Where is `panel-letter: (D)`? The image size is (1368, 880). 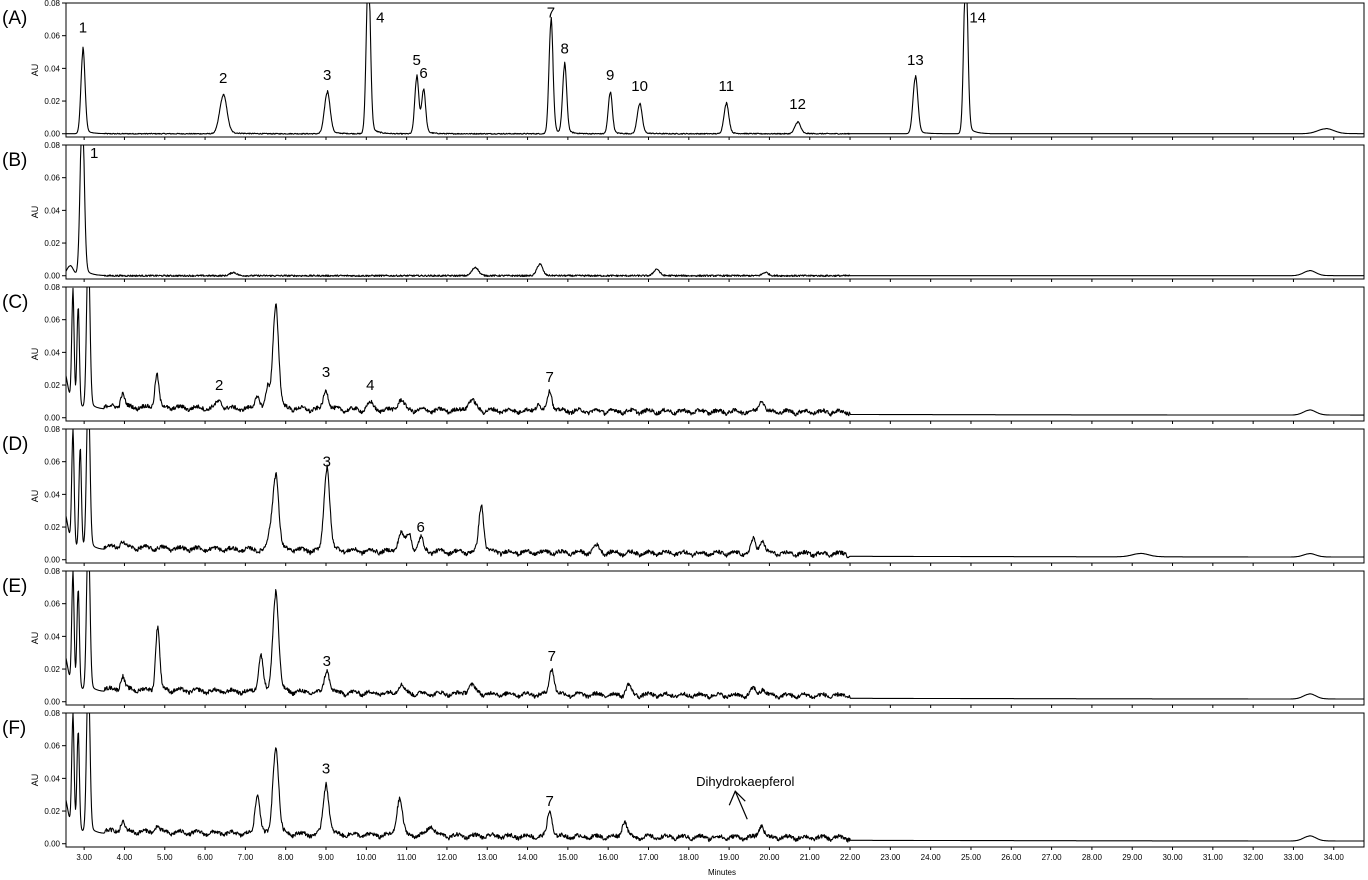 panel-letter: (D) is located at coordinates (15, 444).